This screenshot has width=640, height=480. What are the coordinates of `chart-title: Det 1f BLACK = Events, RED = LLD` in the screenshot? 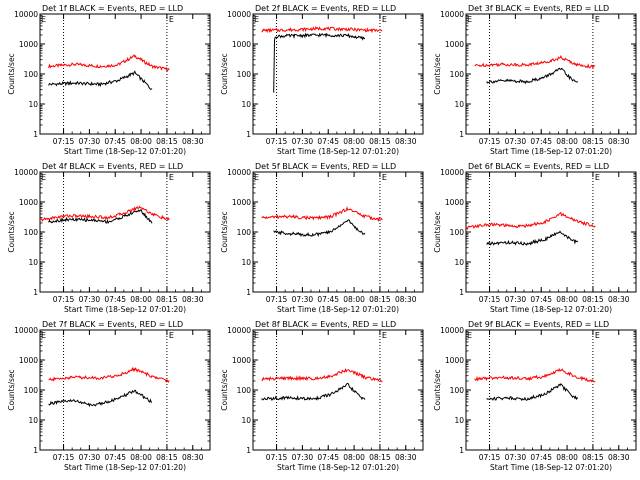 It's located at (112, 8).